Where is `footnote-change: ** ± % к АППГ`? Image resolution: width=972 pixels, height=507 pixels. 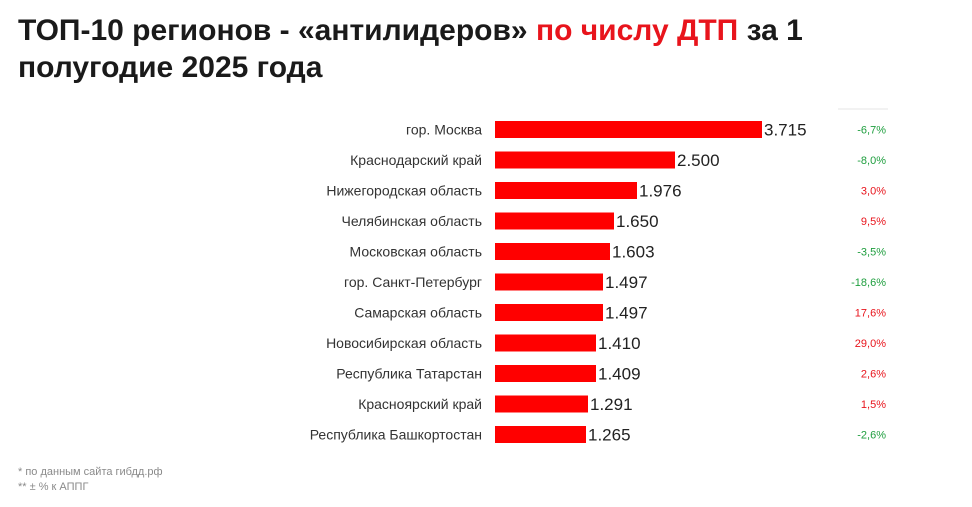
footnote-change: ** ± % к АППГ is located at coordinates (53, 487).